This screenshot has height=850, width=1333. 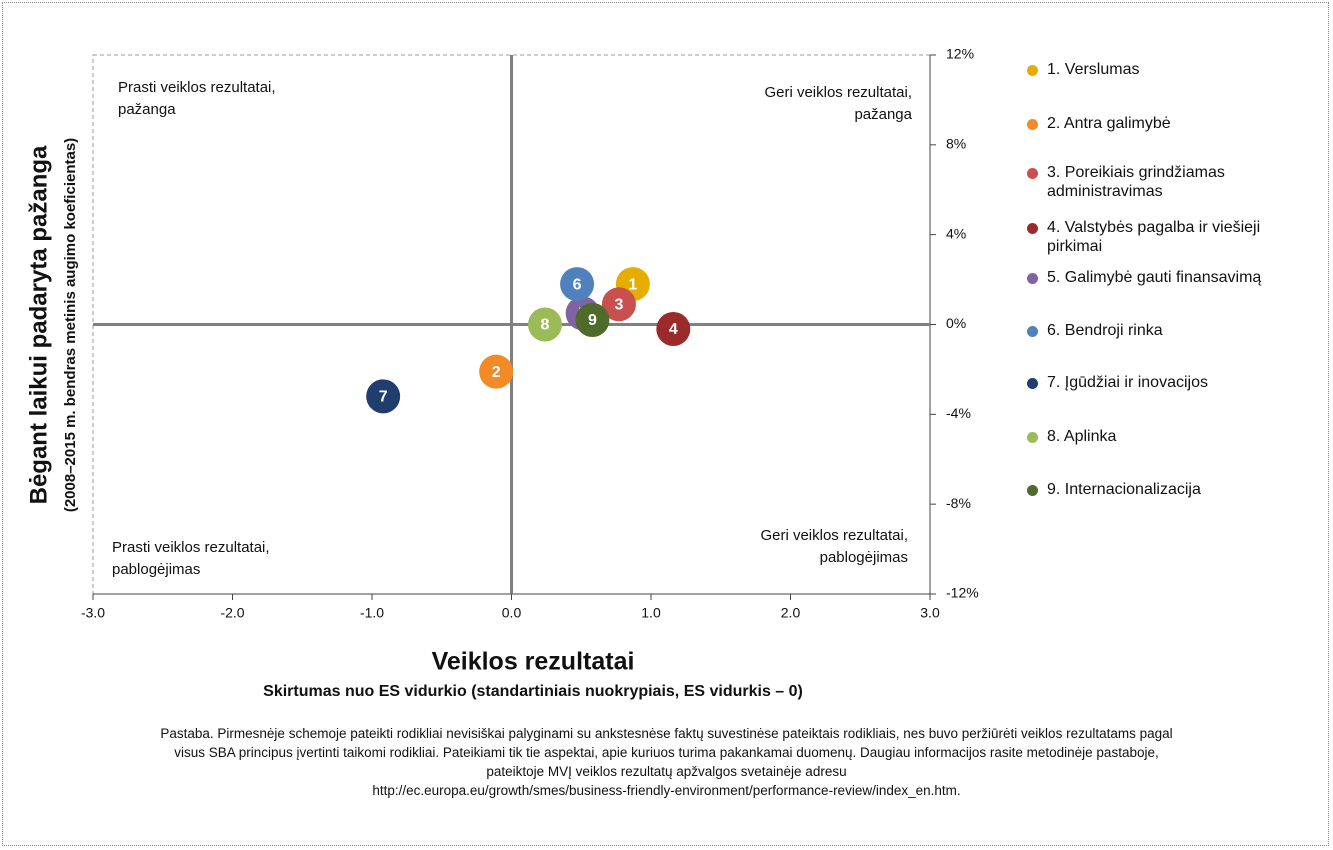 I want to click on y-tick-label: 12%, so click(x=960, y=54).